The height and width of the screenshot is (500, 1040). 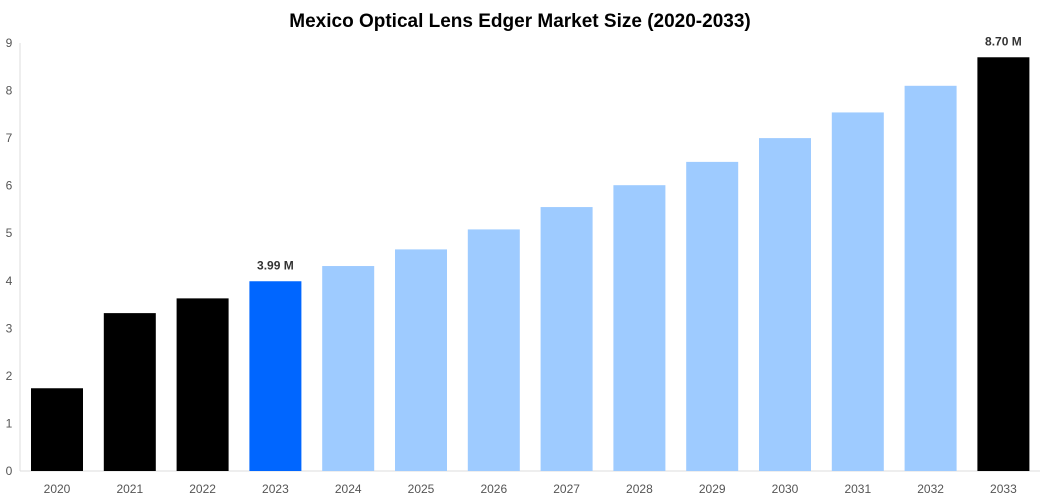 I want to click on x-tick-label: 2021, so click(x=129, y=489).